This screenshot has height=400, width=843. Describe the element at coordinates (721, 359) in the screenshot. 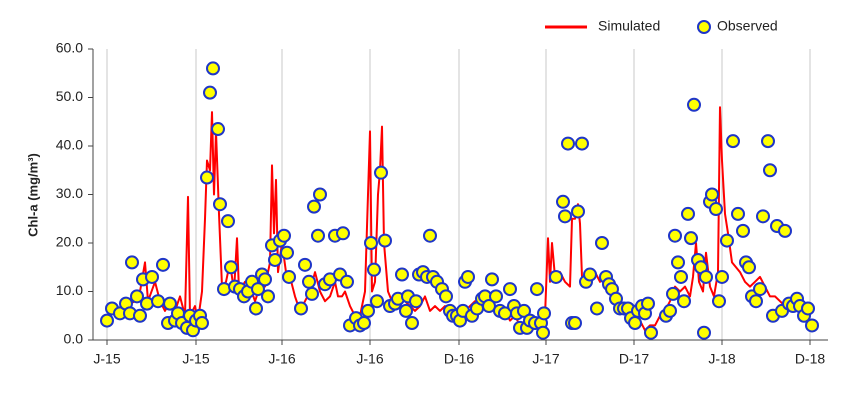

I see `x-tick-label: J-18` at that location.